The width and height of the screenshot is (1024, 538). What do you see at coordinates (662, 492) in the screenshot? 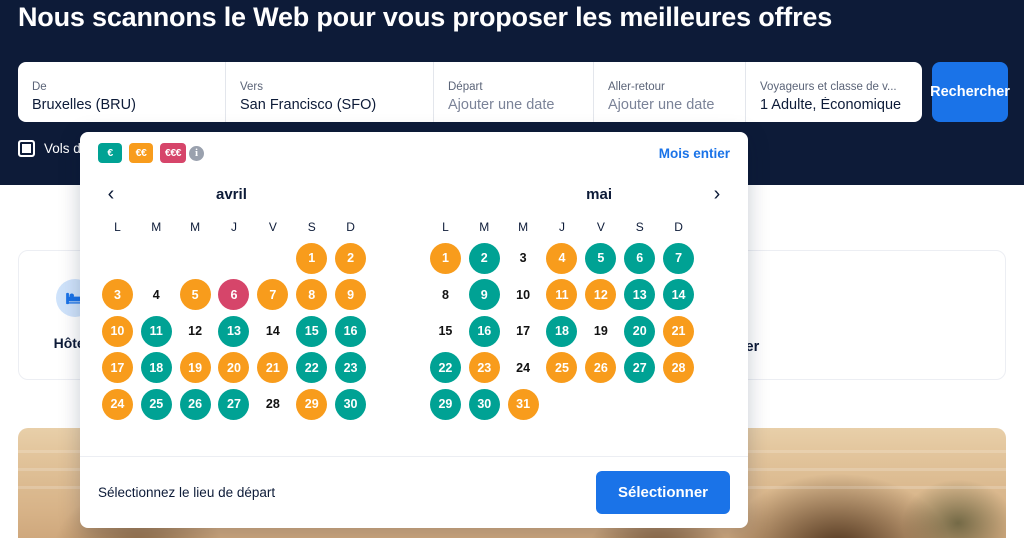
I see `select-button: Sélectionner` at bounding box center [662, 492].